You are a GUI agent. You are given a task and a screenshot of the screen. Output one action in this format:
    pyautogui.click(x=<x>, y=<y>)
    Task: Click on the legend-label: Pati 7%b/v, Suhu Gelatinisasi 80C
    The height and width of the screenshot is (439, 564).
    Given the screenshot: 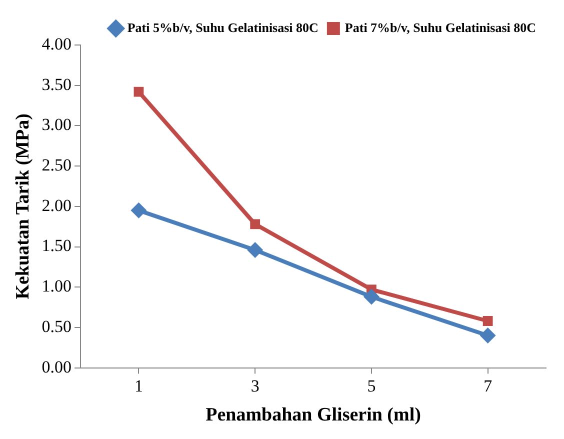 What is the action you would take?
    pyautogui.click(x=440, y=27)
    